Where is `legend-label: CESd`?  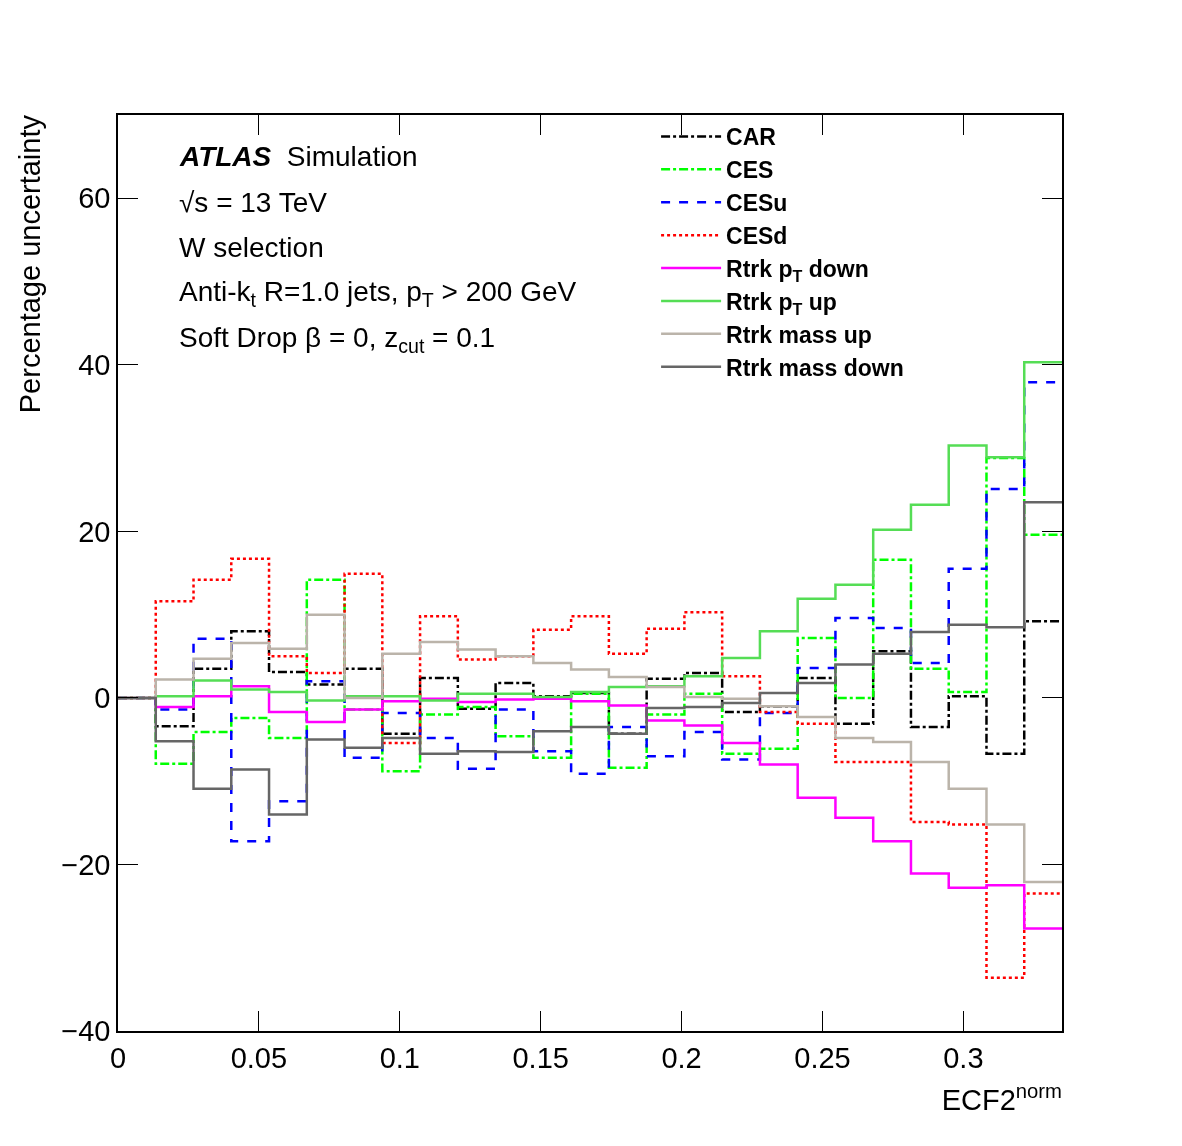
legend-label: CESd is located at coordinates (757, 236).